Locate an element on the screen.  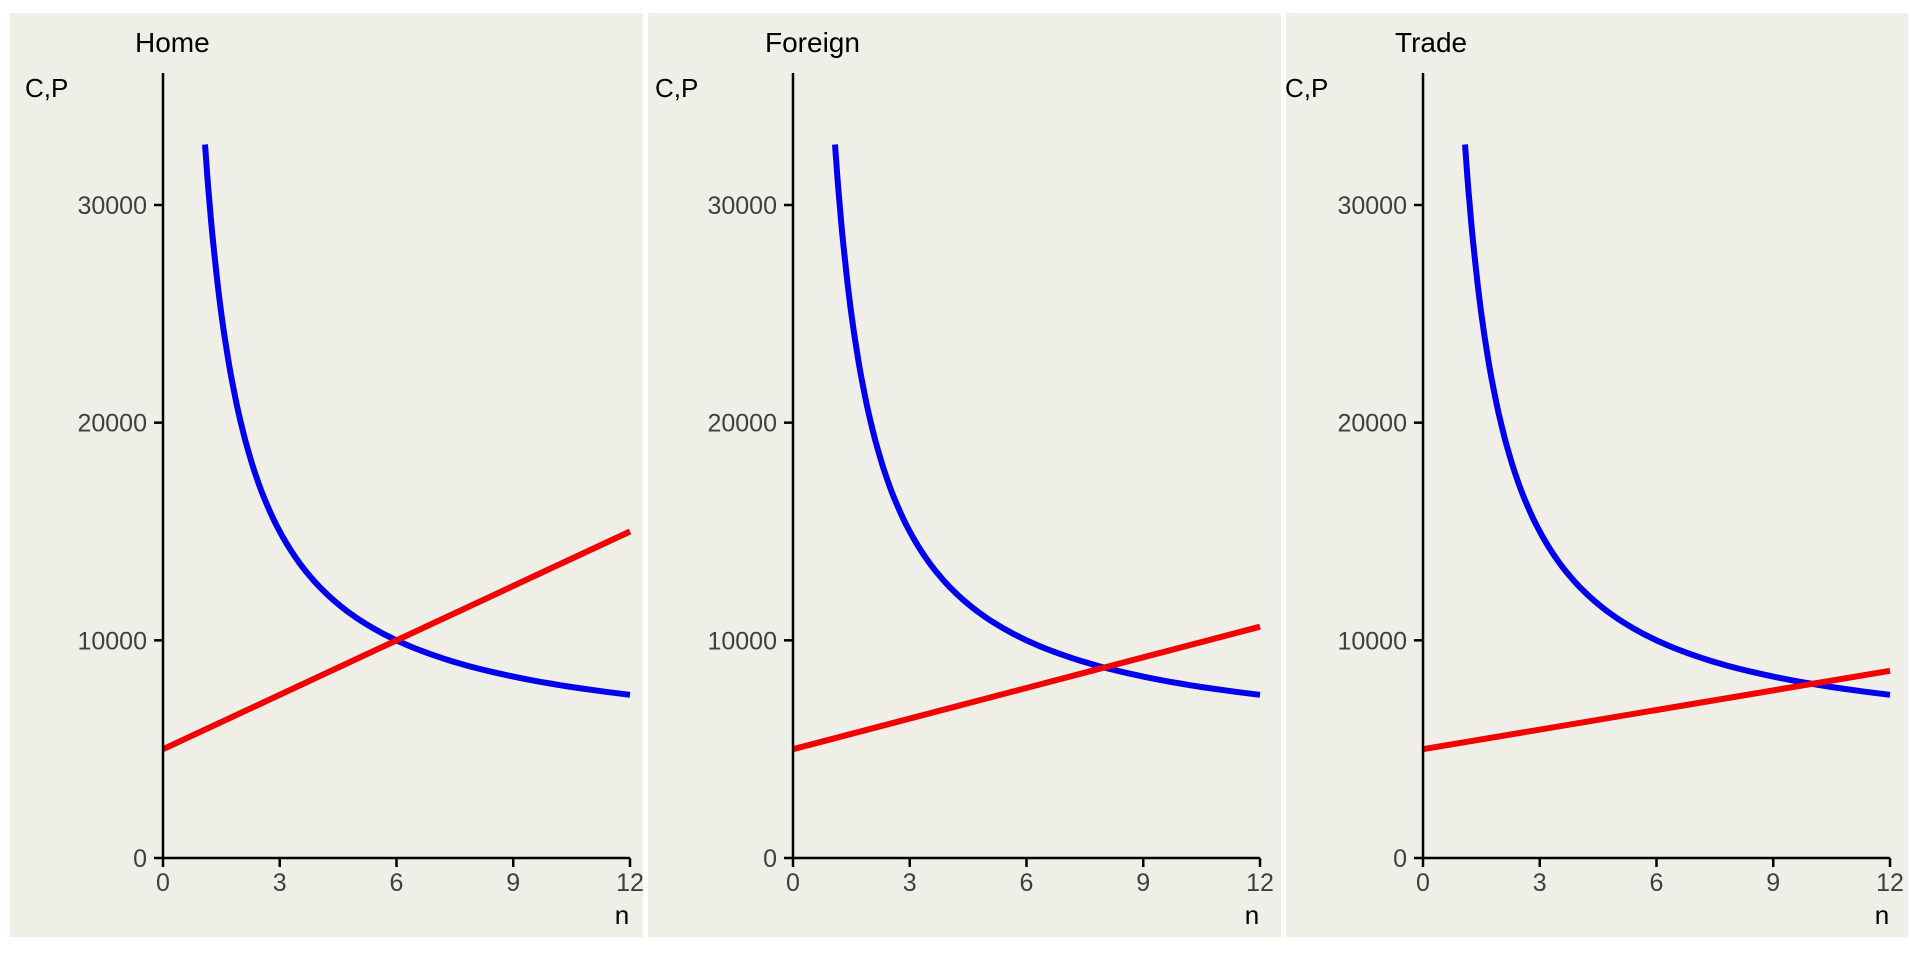
panel-title: Trade is located at coordinates (1431, 42).